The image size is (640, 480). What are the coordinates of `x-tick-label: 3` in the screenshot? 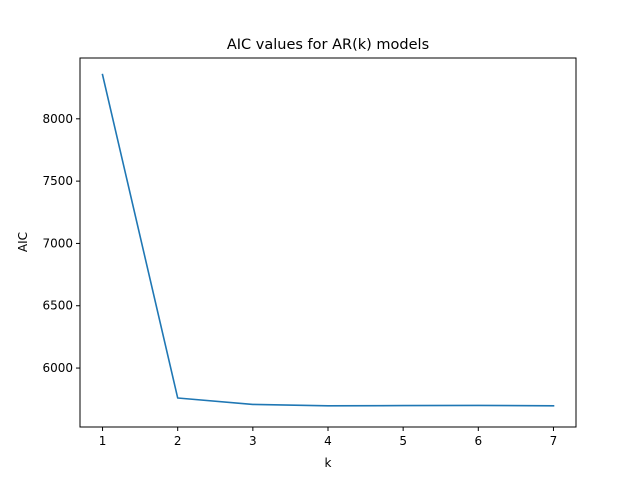 It's located at (253, 441).